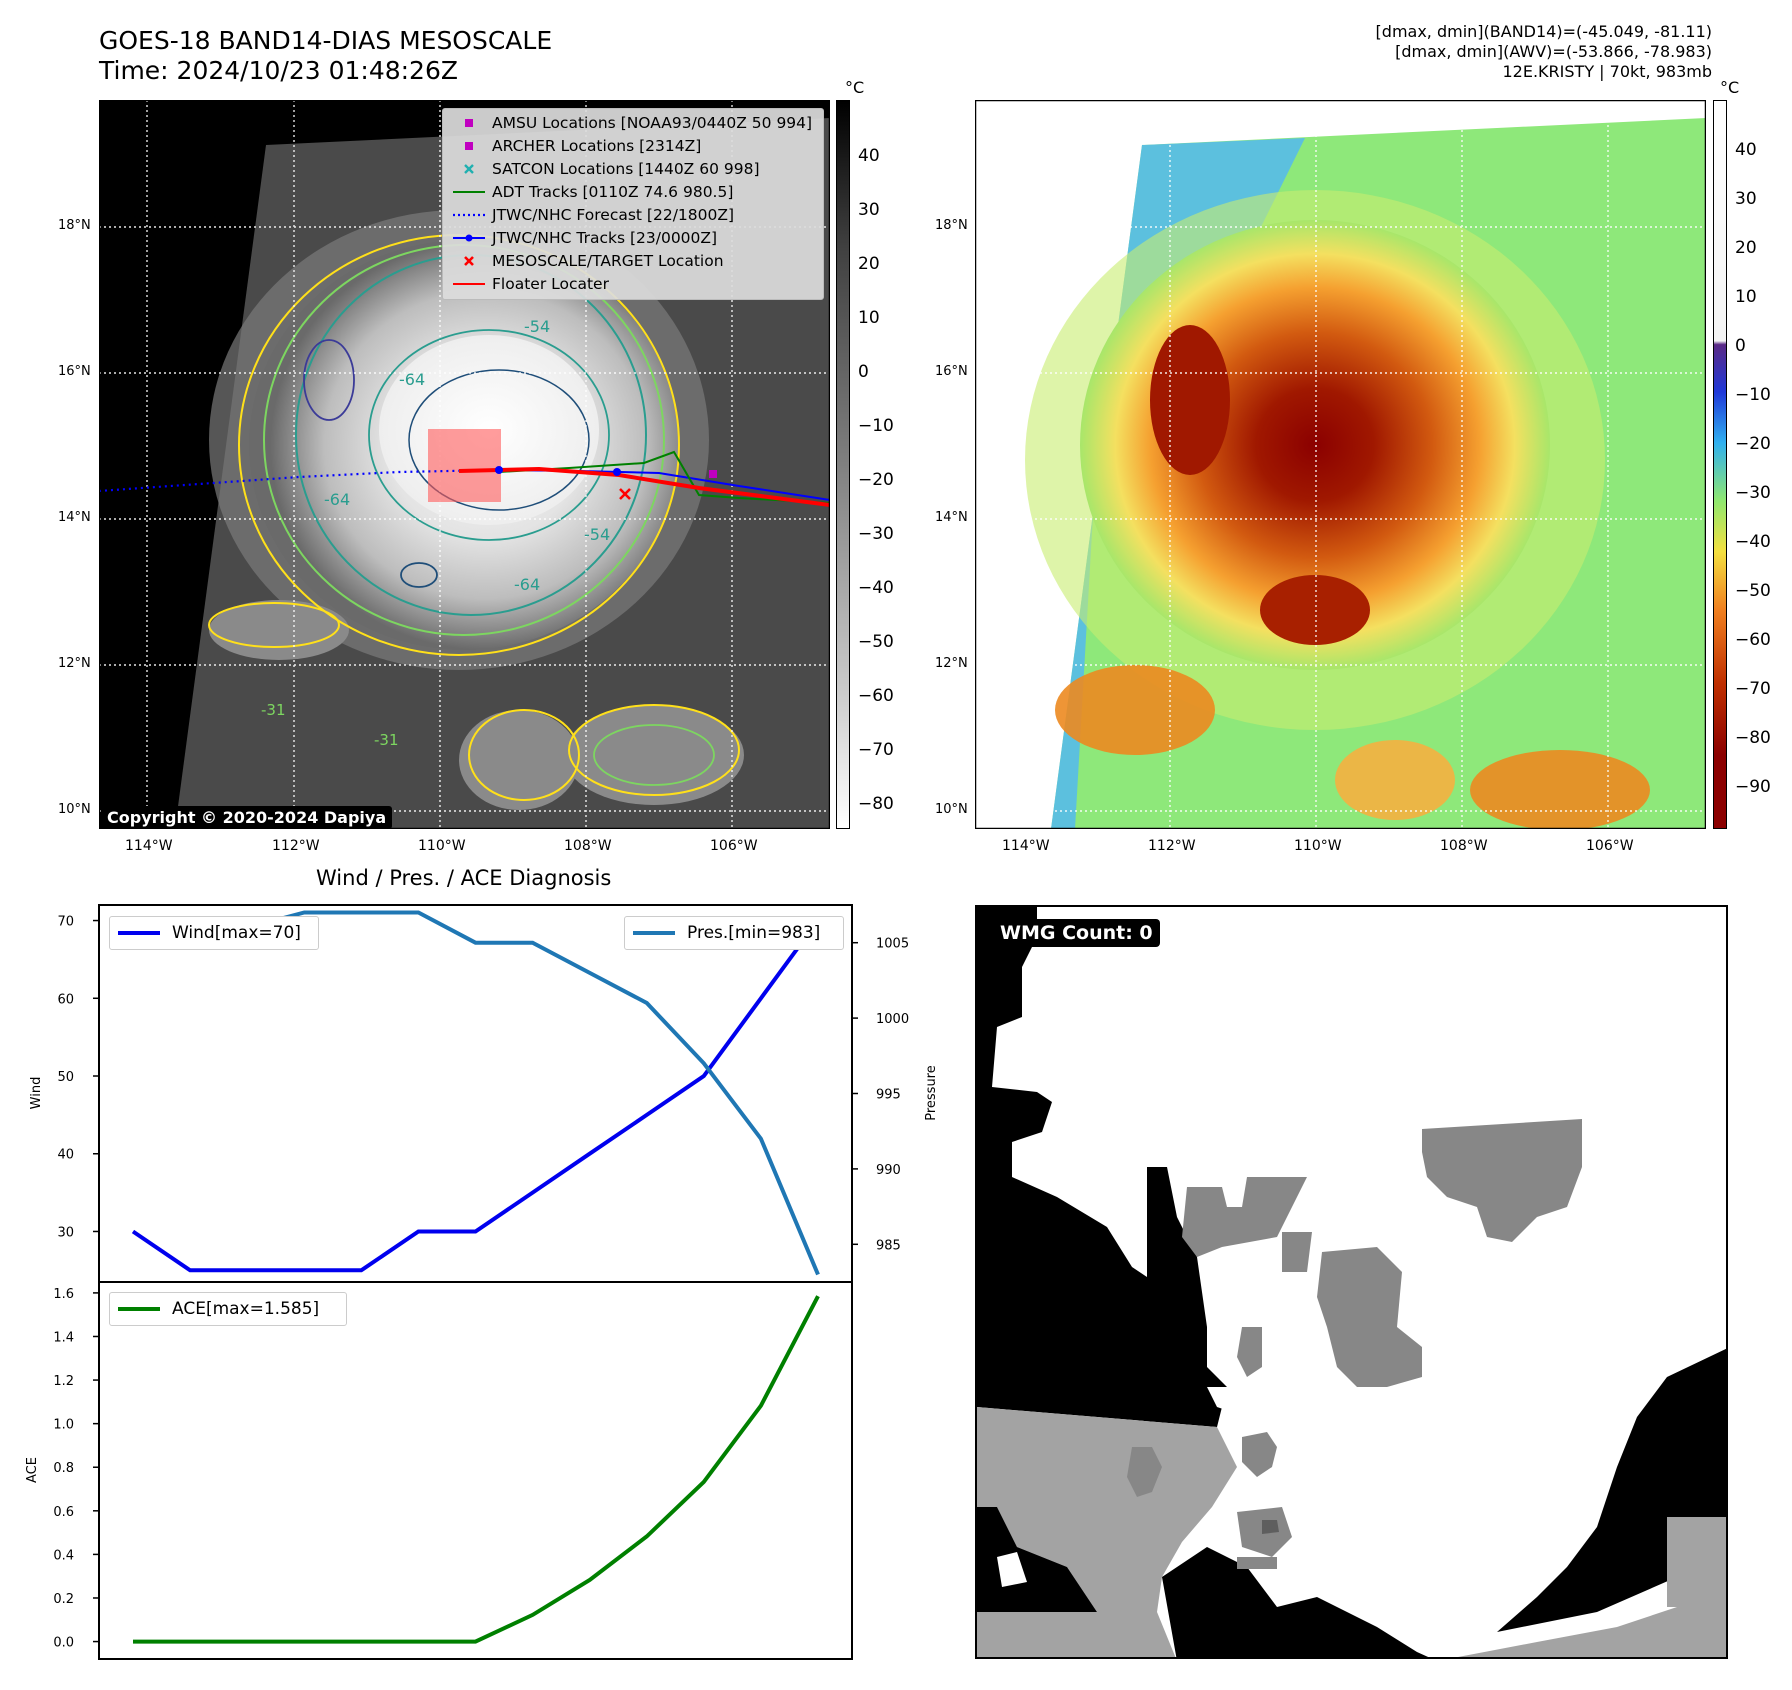 Image resolution: width=1792 pixels, height=1690 pixels. Describe the element at coordinates (63, 1512) in the screenshot. I see `axis-tick-label: 0.6` at that location.